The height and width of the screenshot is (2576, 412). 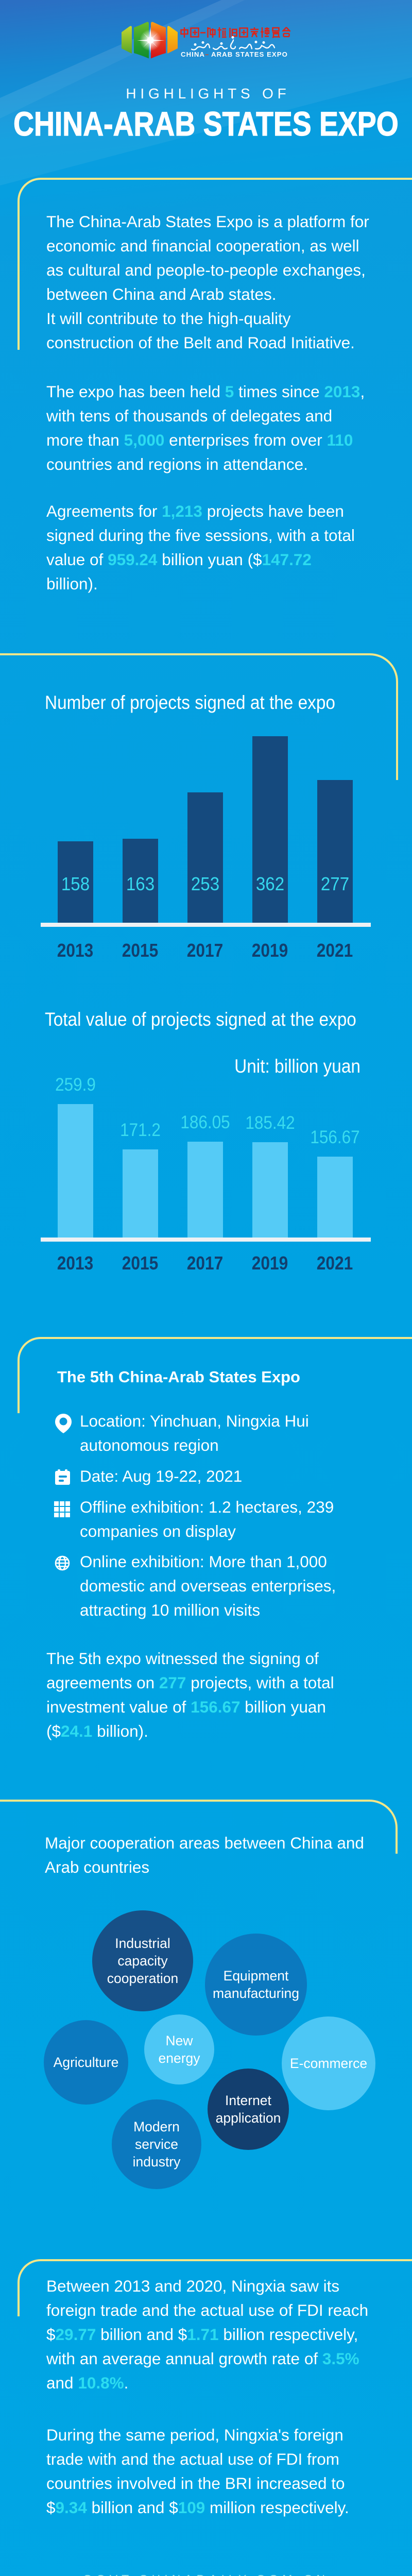 What do you see at coordinates (193, 54) in the screenshot?
I see `svg-text: CHINA` at bounding box center [193, 54].